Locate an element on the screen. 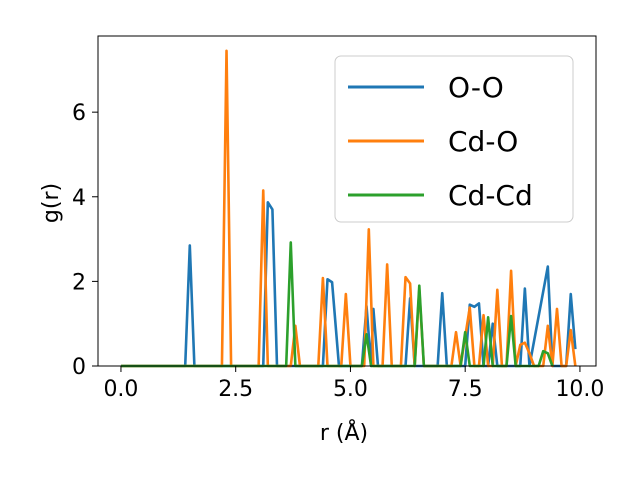 The height and width of the screenshot is (480, 640). y-tick-label: 0 is located at coordinates (79, 367).